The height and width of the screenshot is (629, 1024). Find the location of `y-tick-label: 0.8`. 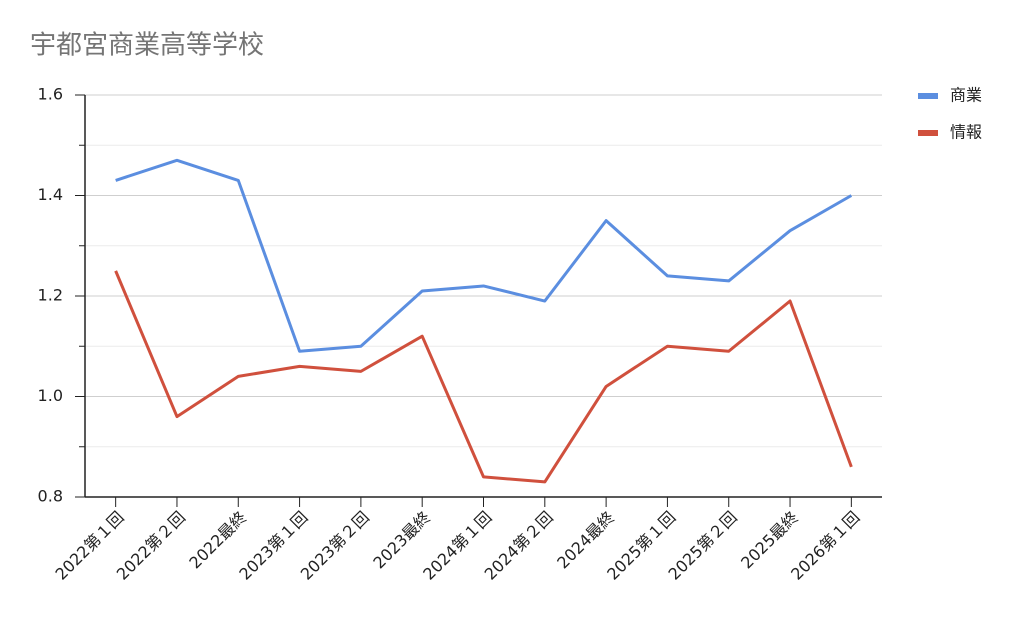

y-tick-label: 0.8 is located at coordinates (50, 496).